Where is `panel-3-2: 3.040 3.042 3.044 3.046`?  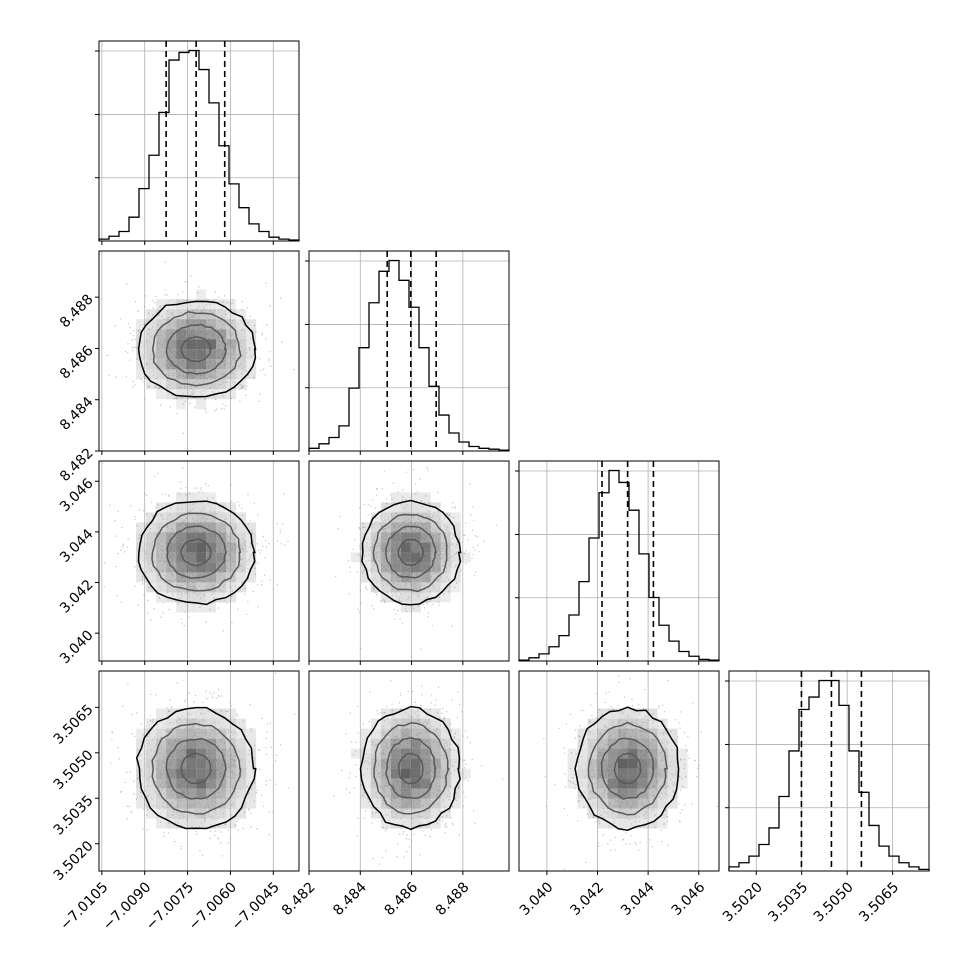 panel-3-2: 3.040 3.042 3.044 3.046 is located at coordinates (618, 794).